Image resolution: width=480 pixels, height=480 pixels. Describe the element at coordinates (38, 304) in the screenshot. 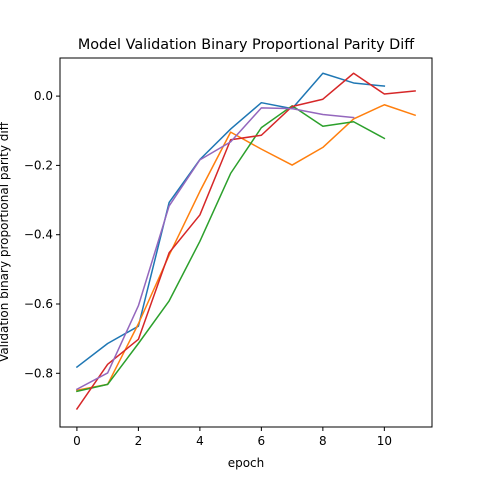

I see `y-tick-label: −0.6` at that location.